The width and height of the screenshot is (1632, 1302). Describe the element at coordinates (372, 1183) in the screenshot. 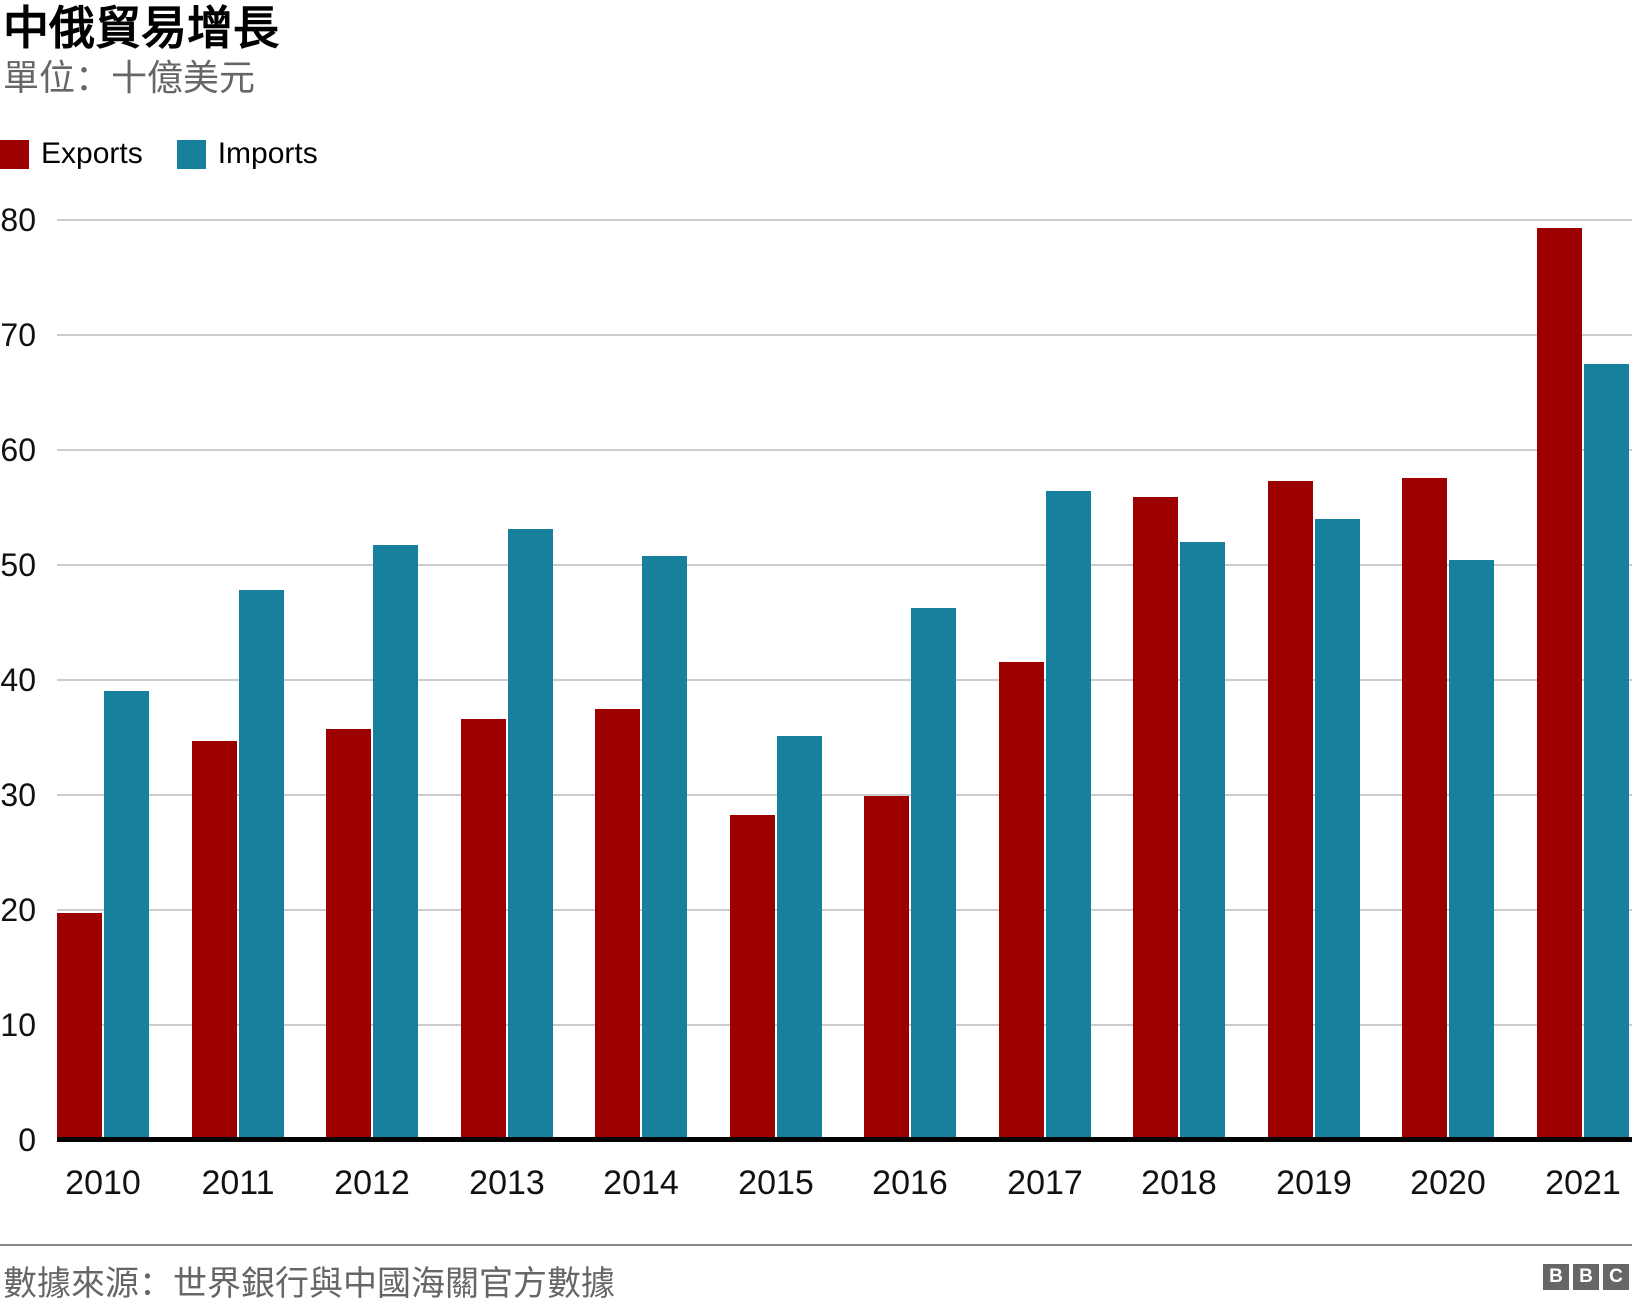

I see `x-axis-label-2012: 2012` at that location.